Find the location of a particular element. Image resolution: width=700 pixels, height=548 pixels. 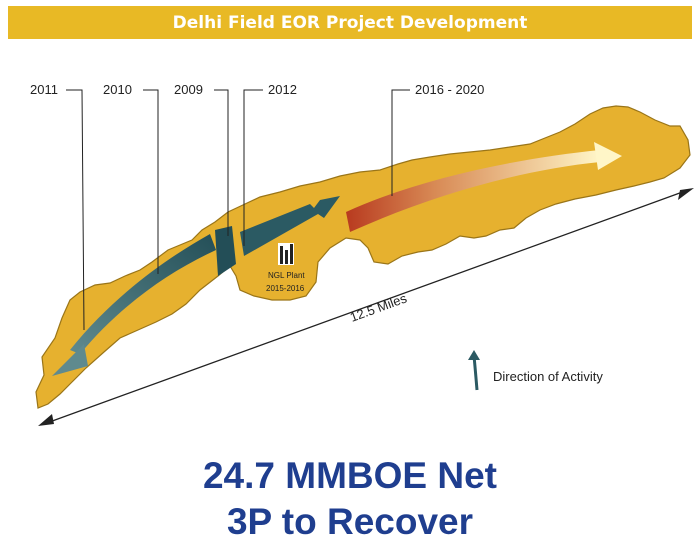

leader-2010 is located at coordinates (151, 181).